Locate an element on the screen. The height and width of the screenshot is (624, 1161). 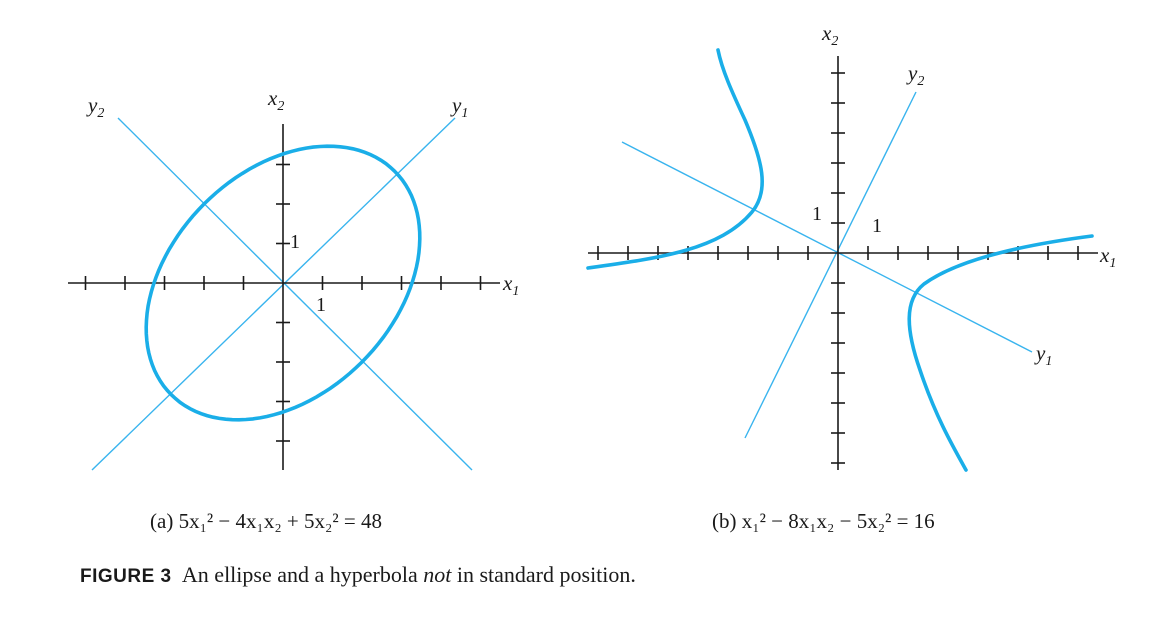
panel-b-x1-label: x1 is located at coordinates (1107, 257).